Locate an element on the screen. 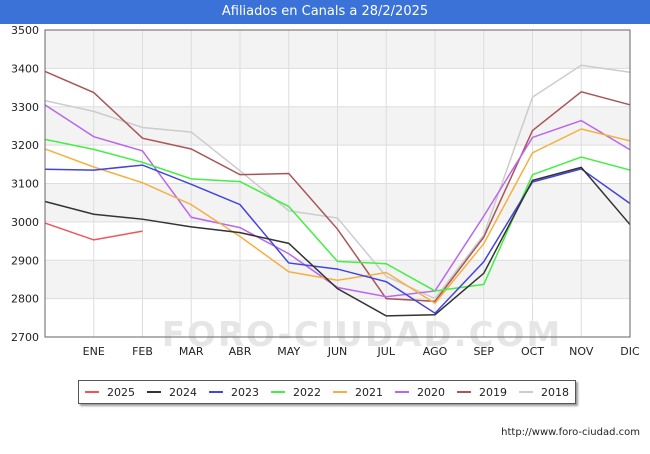 The width and height of the screenshot is (650, 454). legend-item-2019: 2019 is located at coordinates (482, 392).